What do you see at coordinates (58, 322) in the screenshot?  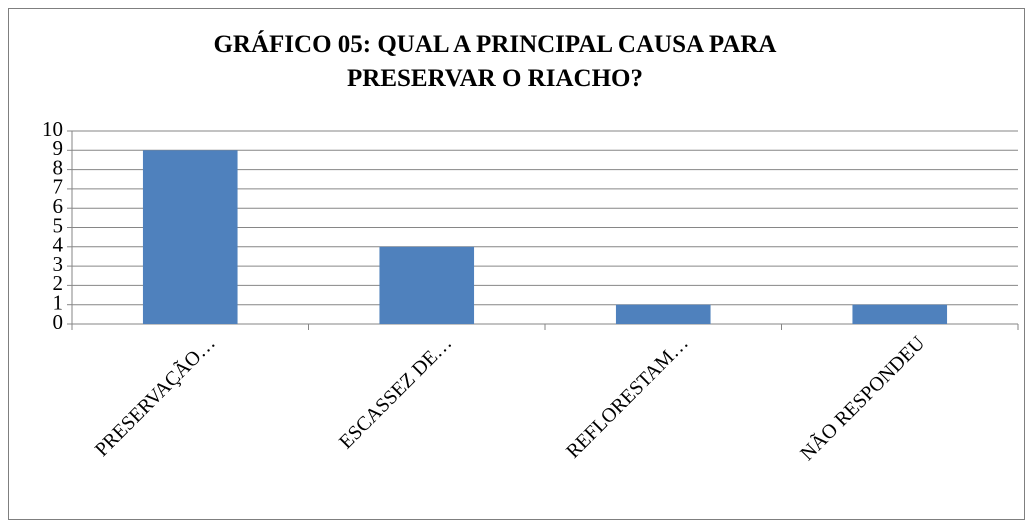 I see `y-tick-label: 0` at bounding box center [58, 322].